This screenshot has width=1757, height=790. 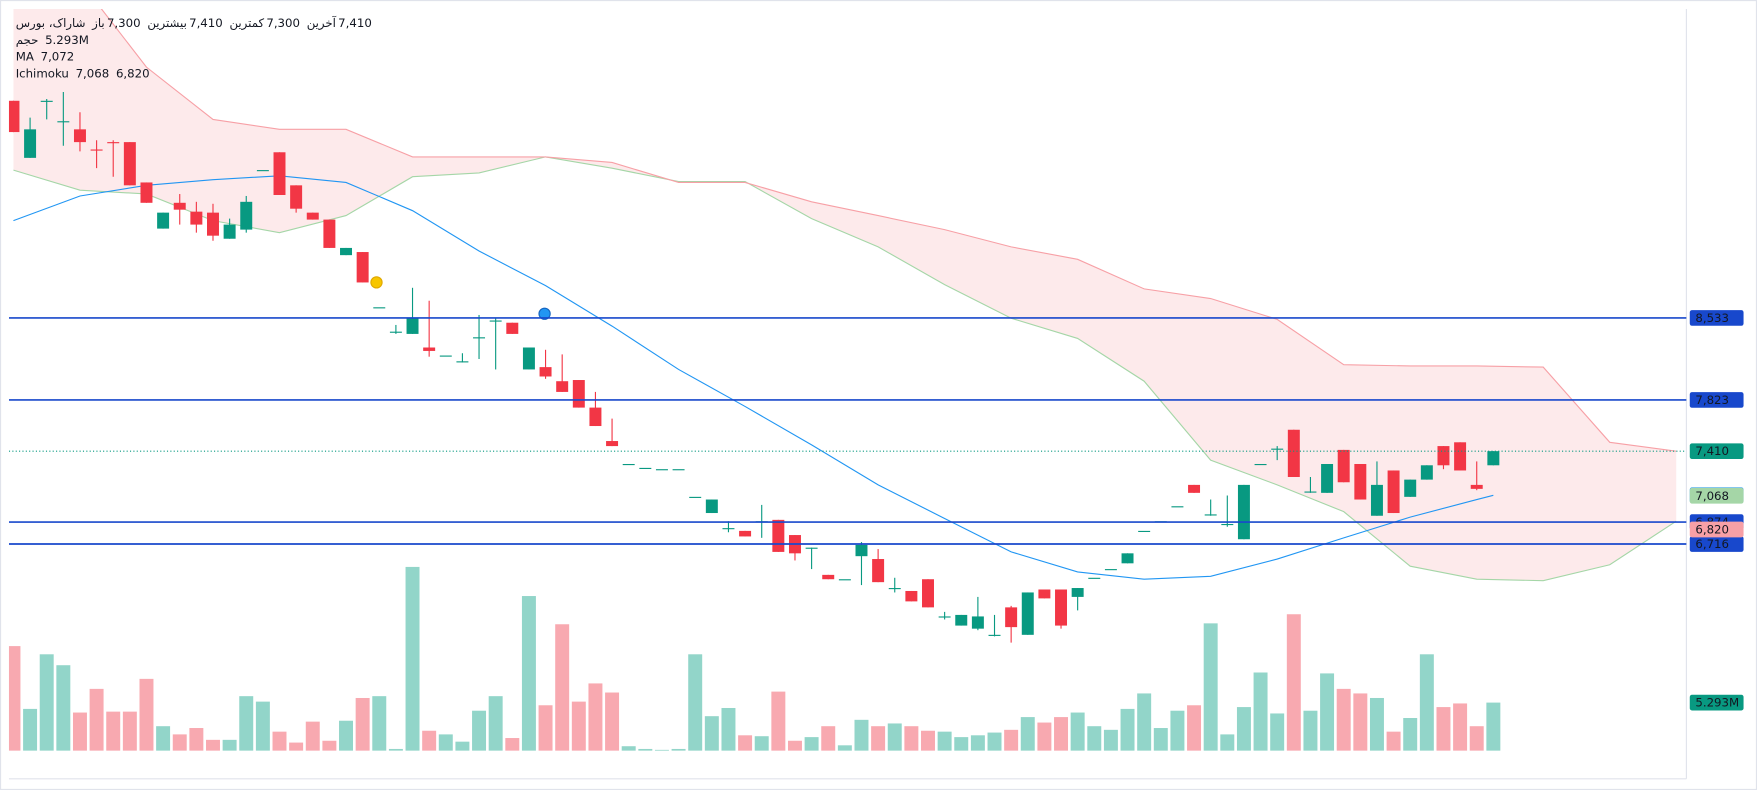 What do you see at coordinates (42, 73) in the screenshot?
I see `legend-text: Ichimoku` at bounding box center [42, 73].